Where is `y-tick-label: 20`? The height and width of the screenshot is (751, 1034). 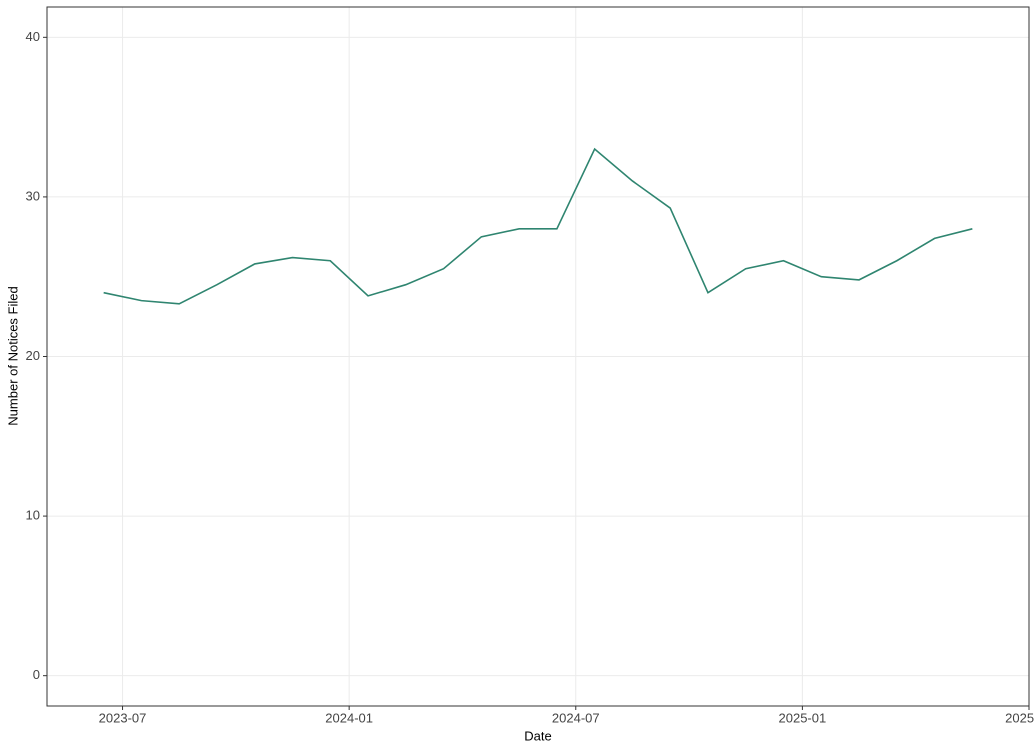 y-tick-label: 20 is located at coordinates (33, 355).